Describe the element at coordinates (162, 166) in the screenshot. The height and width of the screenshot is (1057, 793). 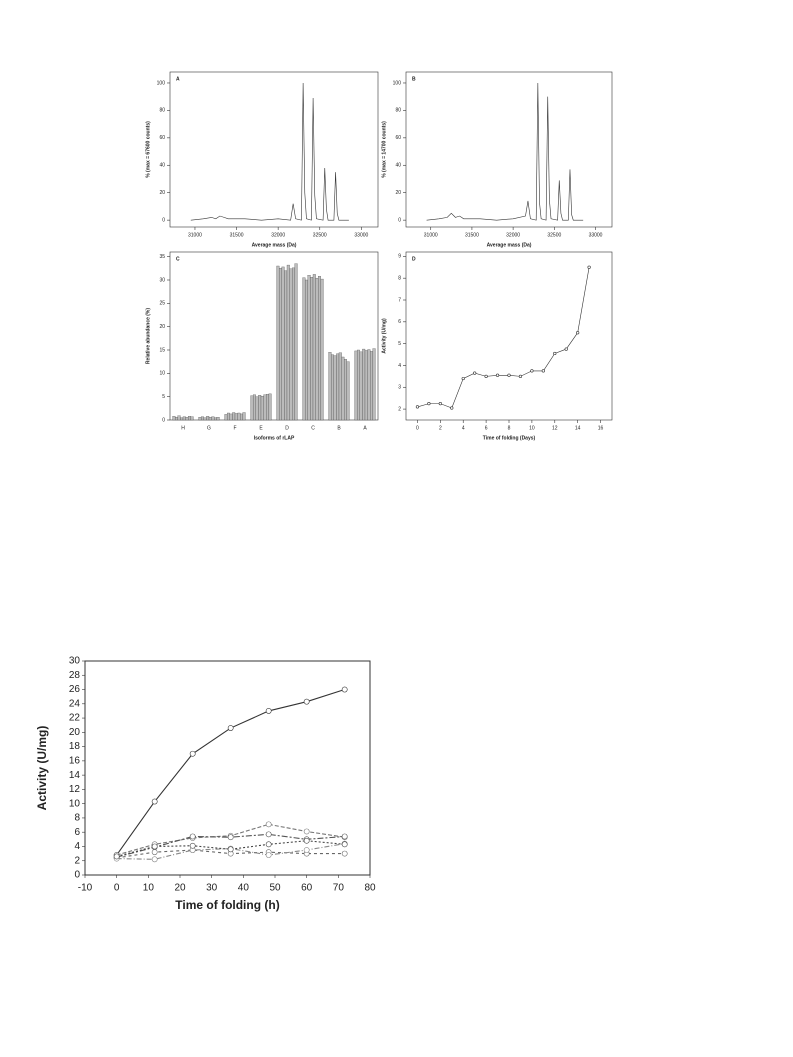
I see `y-tick-label: 40` at that location.